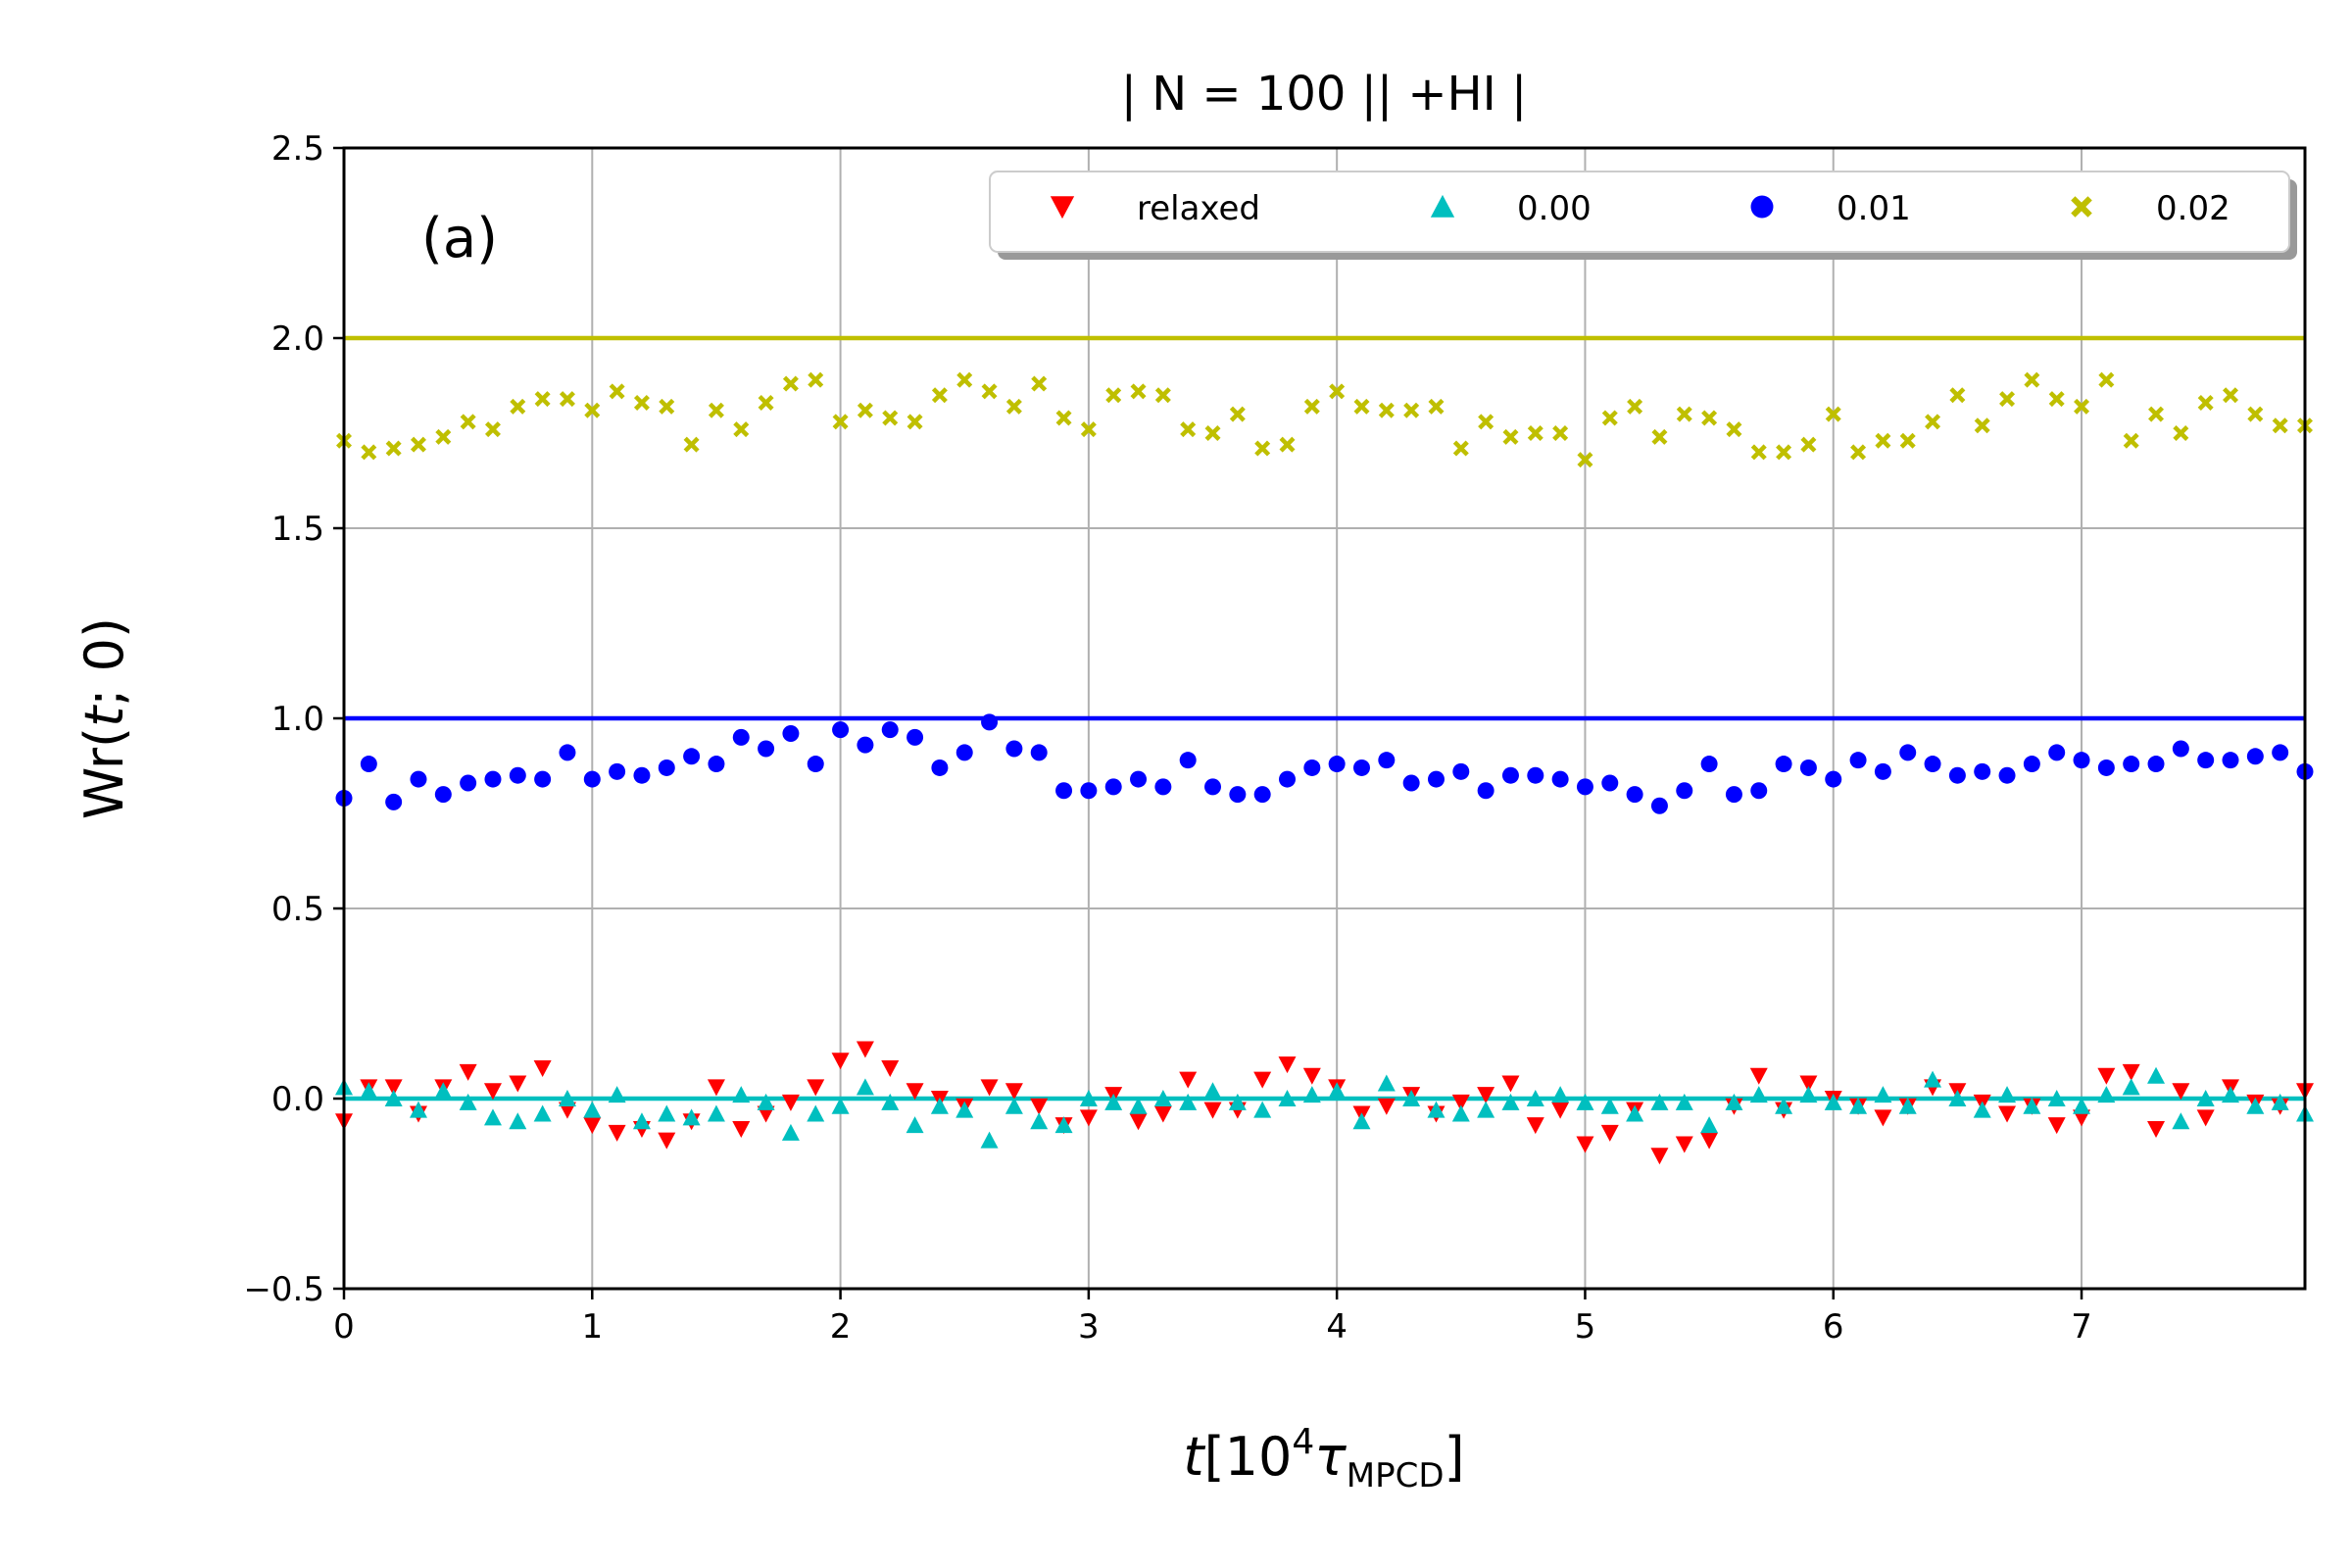 The width and height of the screenshot is (2352, 1568). I want to click on y-tick-label: 1.5, so click(297, 529).